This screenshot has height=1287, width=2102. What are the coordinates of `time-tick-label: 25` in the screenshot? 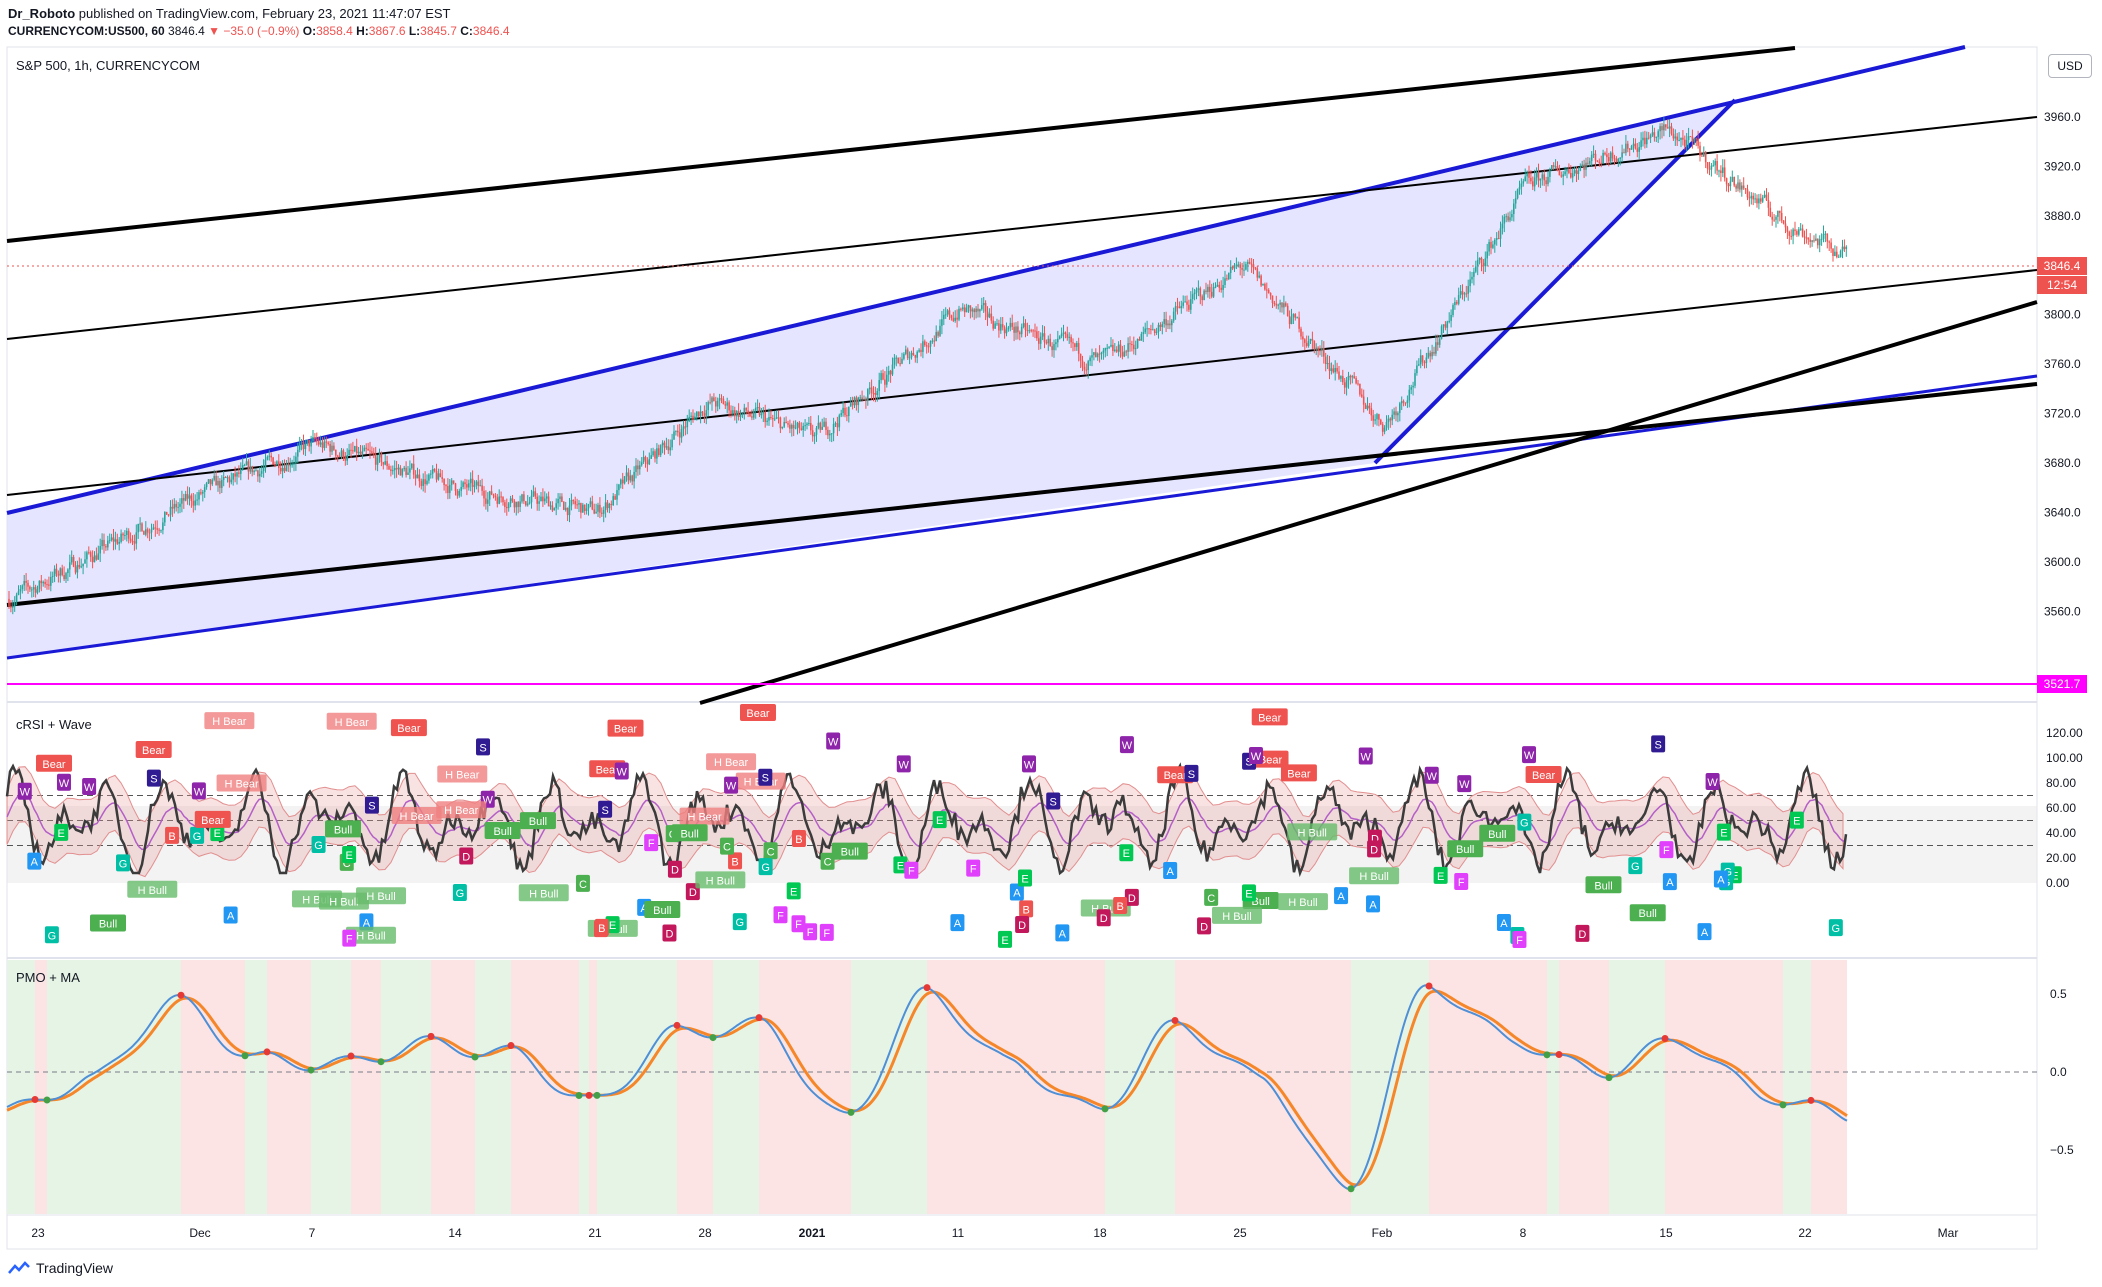 It's located at (1240, 1233).